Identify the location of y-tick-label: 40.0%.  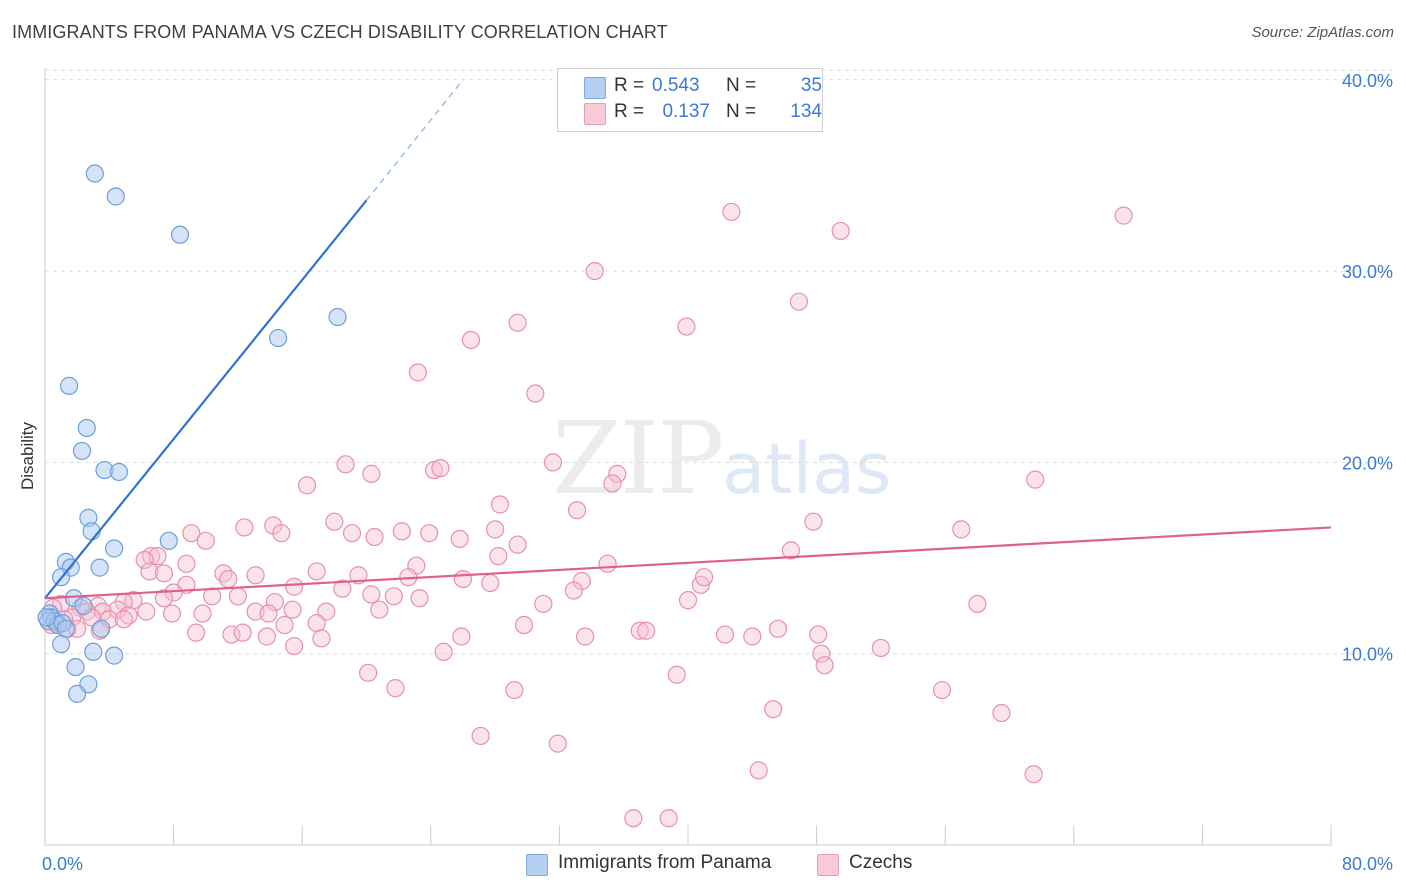
(1367, 81).